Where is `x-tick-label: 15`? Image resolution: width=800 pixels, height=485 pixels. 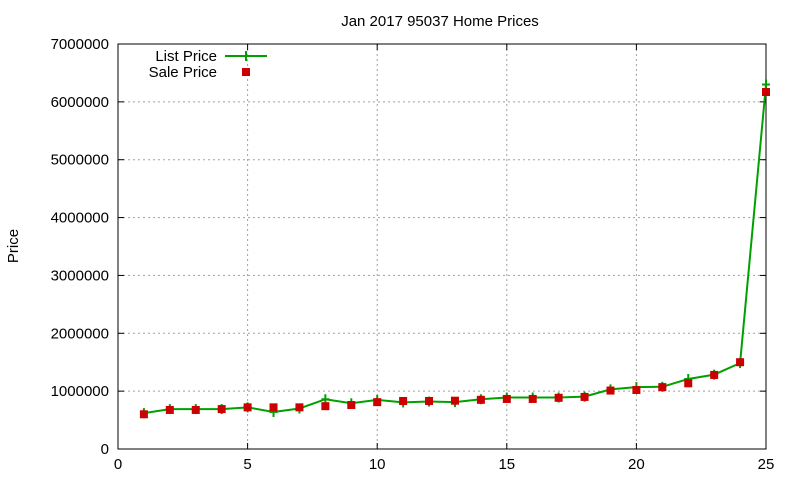 x-tick-label: 15 is located at coordinates (506, 464).